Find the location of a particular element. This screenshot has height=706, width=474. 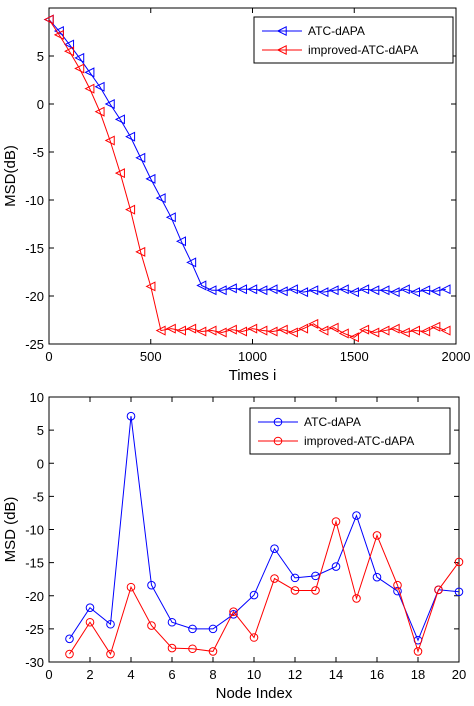

y-tick-label: 10 is located at coordinates (37, 397).